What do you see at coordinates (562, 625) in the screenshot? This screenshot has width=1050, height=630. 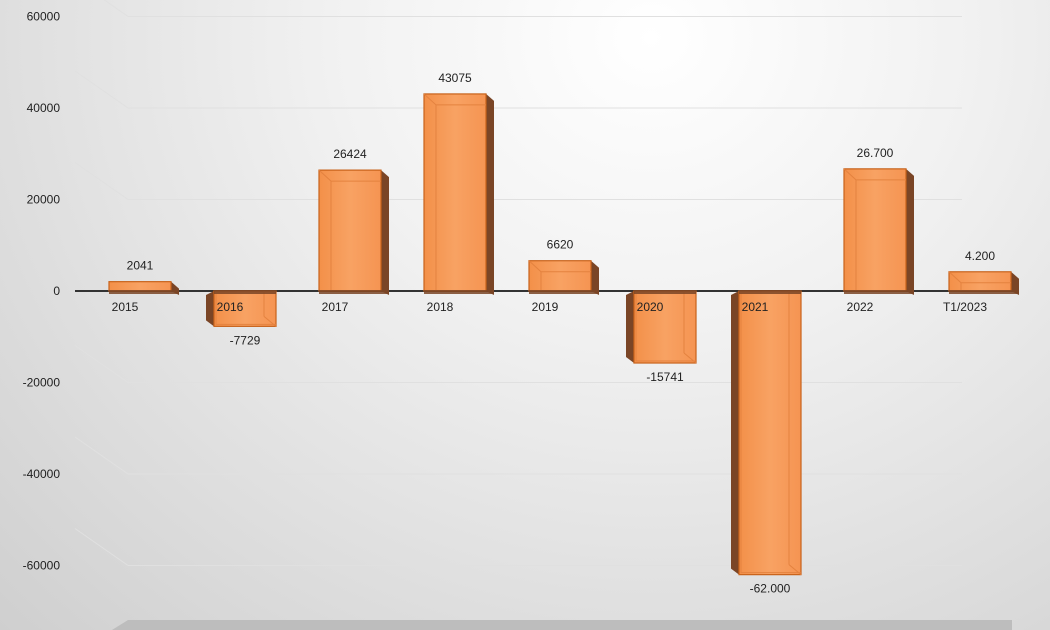 I see `chart-floor` at bounding box center [562, 625].